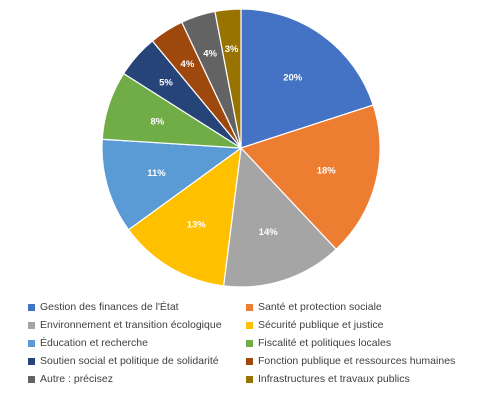 This screenshot has height=400, width=482. Describe the element at coordinates (94, 343) in the screenshot. I see `legend-label: Éducation et recherche` at that location.